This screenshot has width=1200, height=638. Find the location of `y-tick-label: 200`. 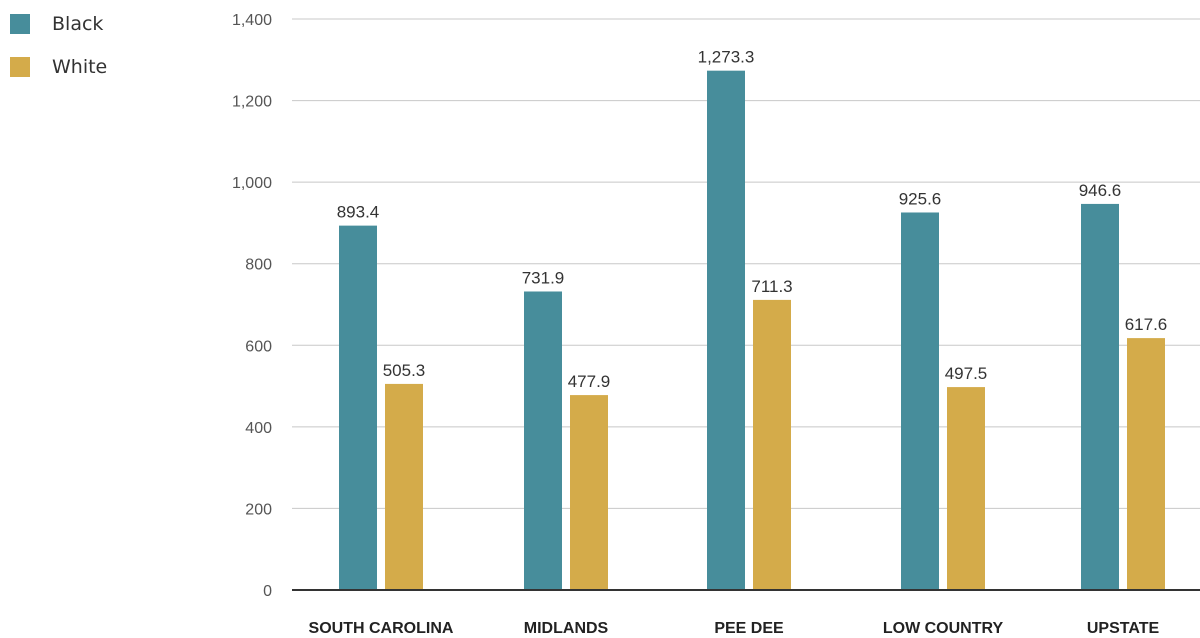

y-tick-label: 200 is located at coordinates (258, 509).